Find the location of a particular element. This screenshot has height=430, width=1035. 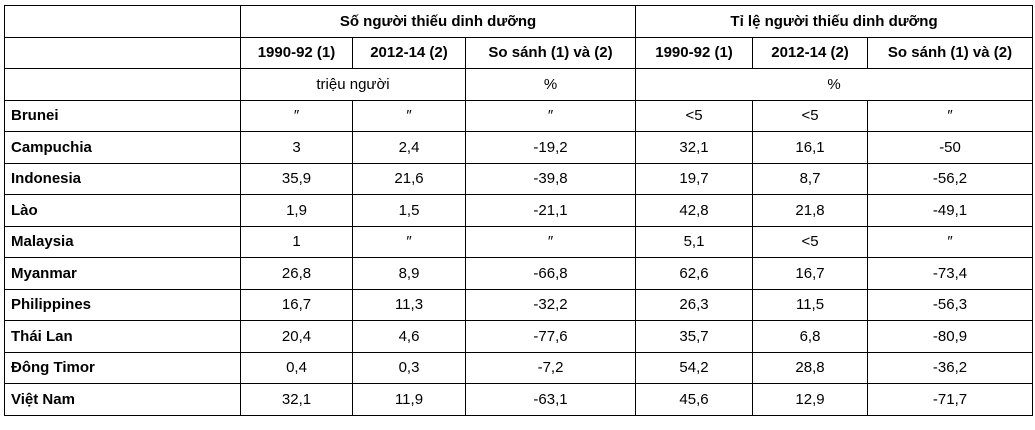

value-cell: 35,9 is located at coordinates (296, 178).